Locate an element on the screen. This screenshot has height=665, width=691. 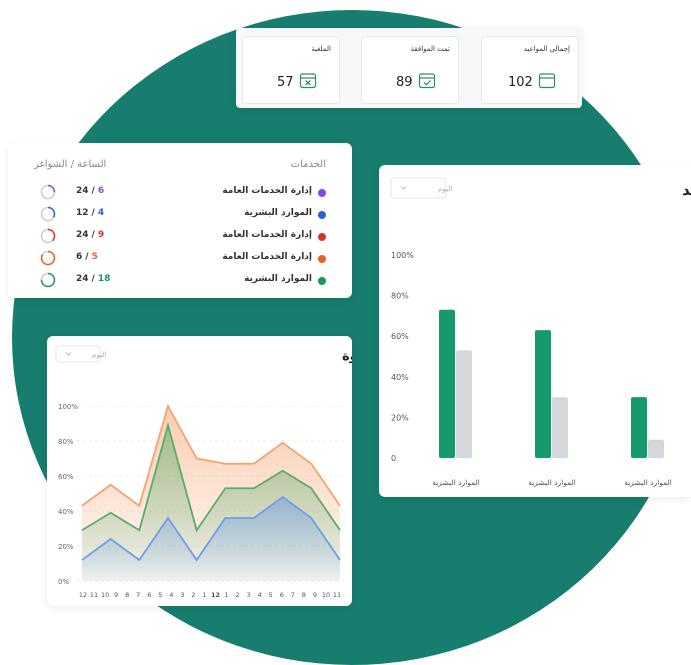
service-hours: 18/24 is located at coordinates (93, 279).